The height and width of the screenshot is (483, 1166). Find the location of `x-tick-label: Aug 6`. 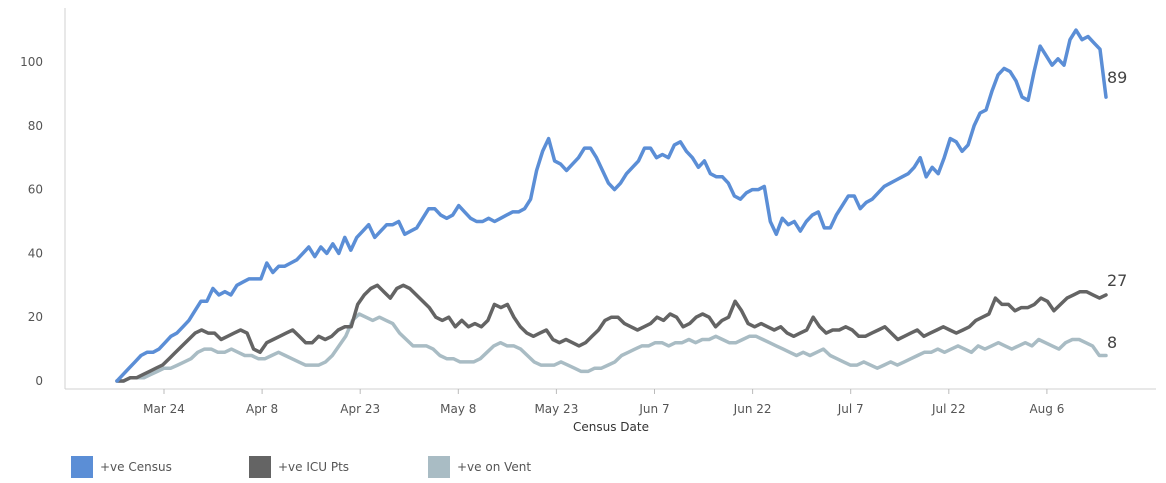

x-tick-label: Aug 6 is located at coordinates (1046, 409).